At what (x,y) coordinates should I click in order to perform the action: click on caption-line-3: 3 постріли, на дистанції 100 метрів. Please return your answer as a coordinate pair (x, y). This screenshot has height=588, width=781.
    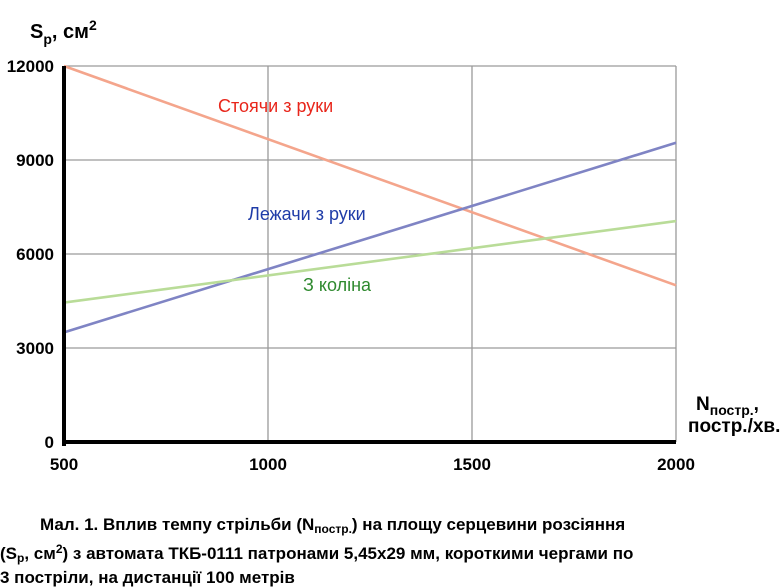
    Looking at the image, I should click on (147, 577).